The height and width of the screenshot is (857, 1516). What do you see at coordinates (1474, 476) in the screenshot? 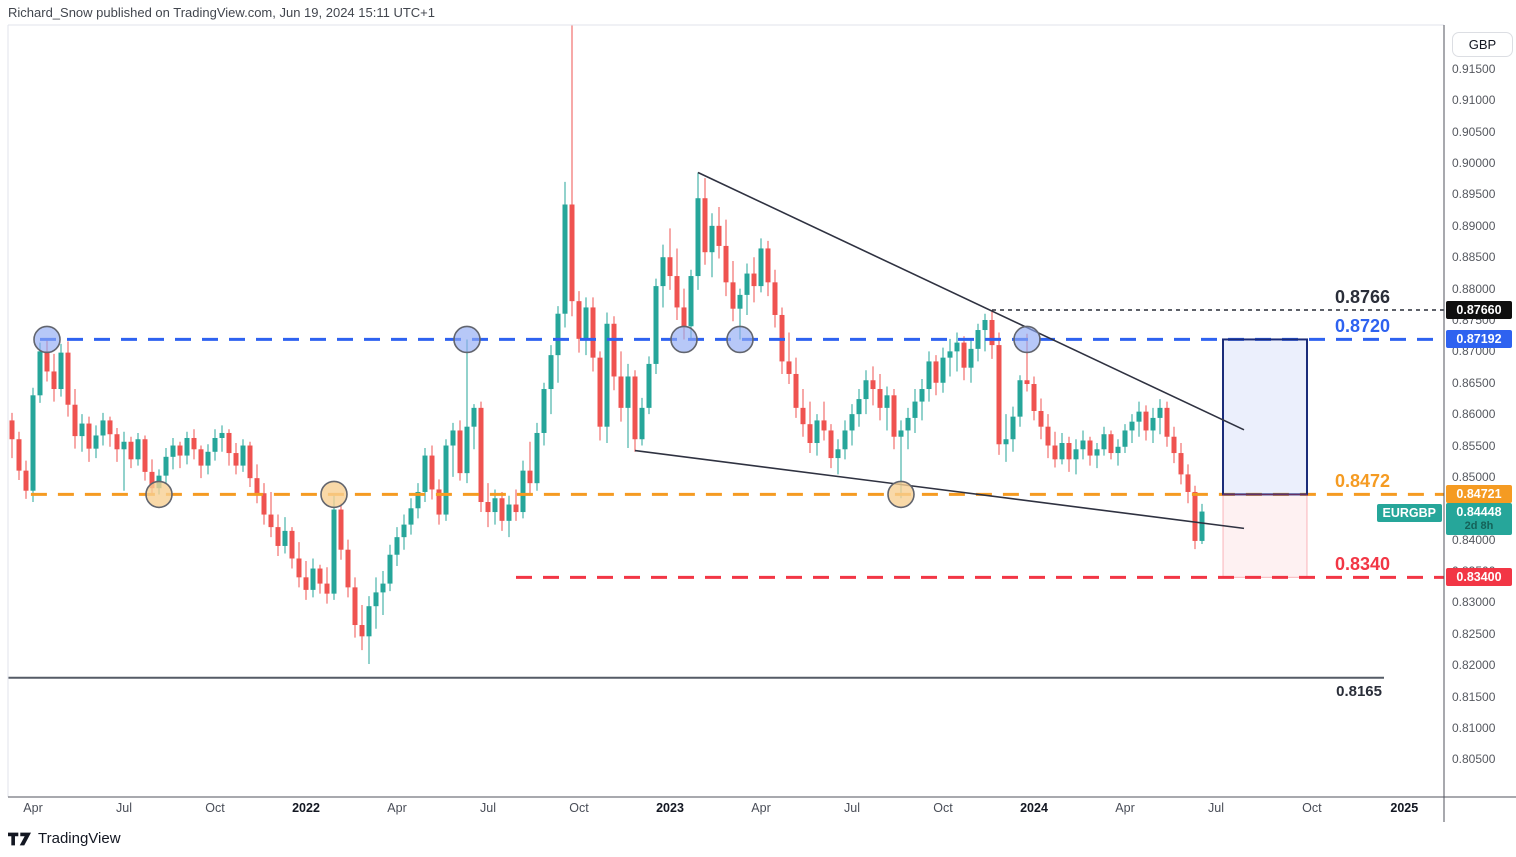
I see `price-tick-0.85000: 0.85000` at bounding box center [1474, 476].